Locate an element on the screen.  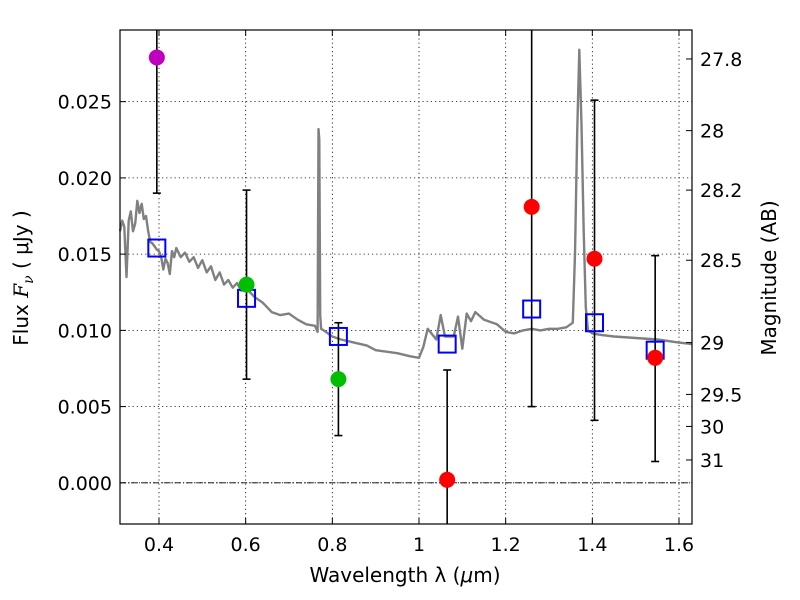
magnitude-tick-label: 28.2 is located at coordinates (721, 191).